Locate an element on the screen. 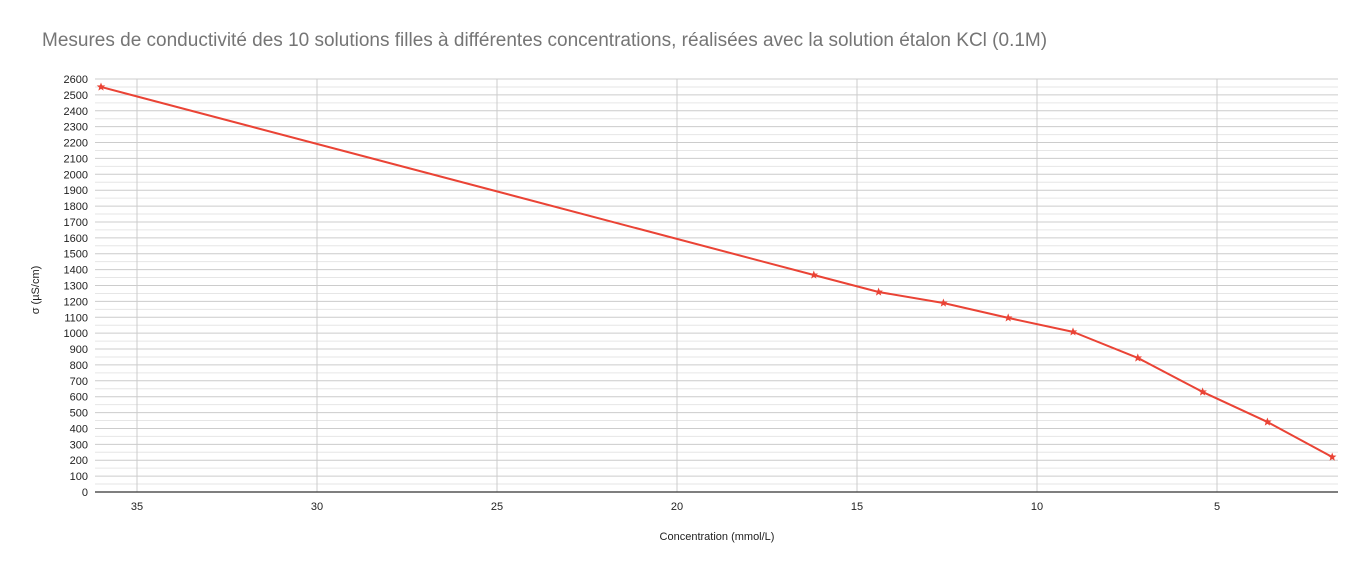 The width and height of the screenshot is (1367, 574). y-tick-label: 100 is located at coordinates (79, 477).